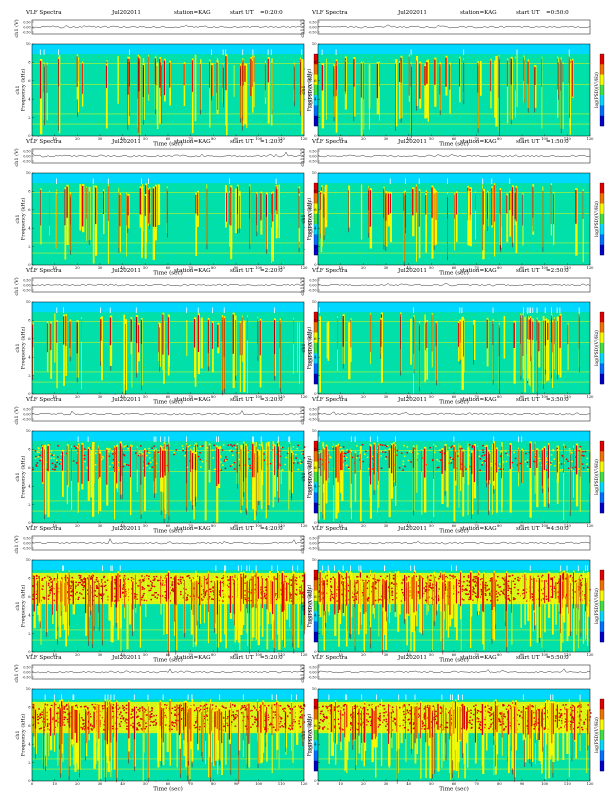 The height and width of the screenshot is (792, 612). I want to click on y-tick-label: 8, so click(315, 321).